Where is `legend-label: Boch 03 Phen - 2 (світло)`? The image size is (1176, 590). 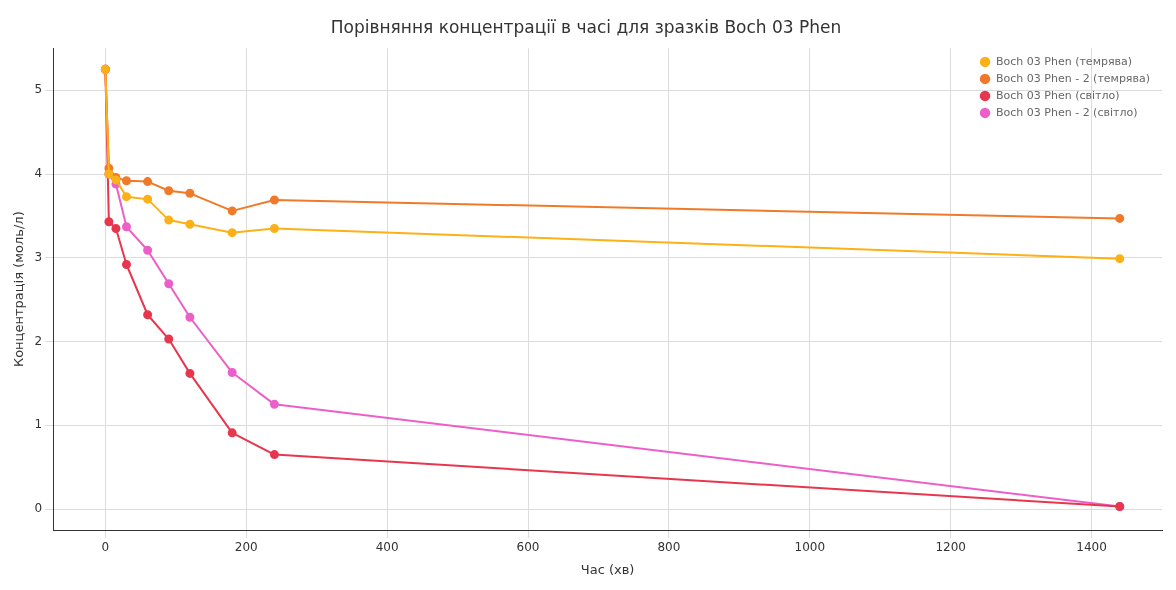 legend-label: Boch 03 Phen - 2 (світло) is located at coordinates (1067, 112).